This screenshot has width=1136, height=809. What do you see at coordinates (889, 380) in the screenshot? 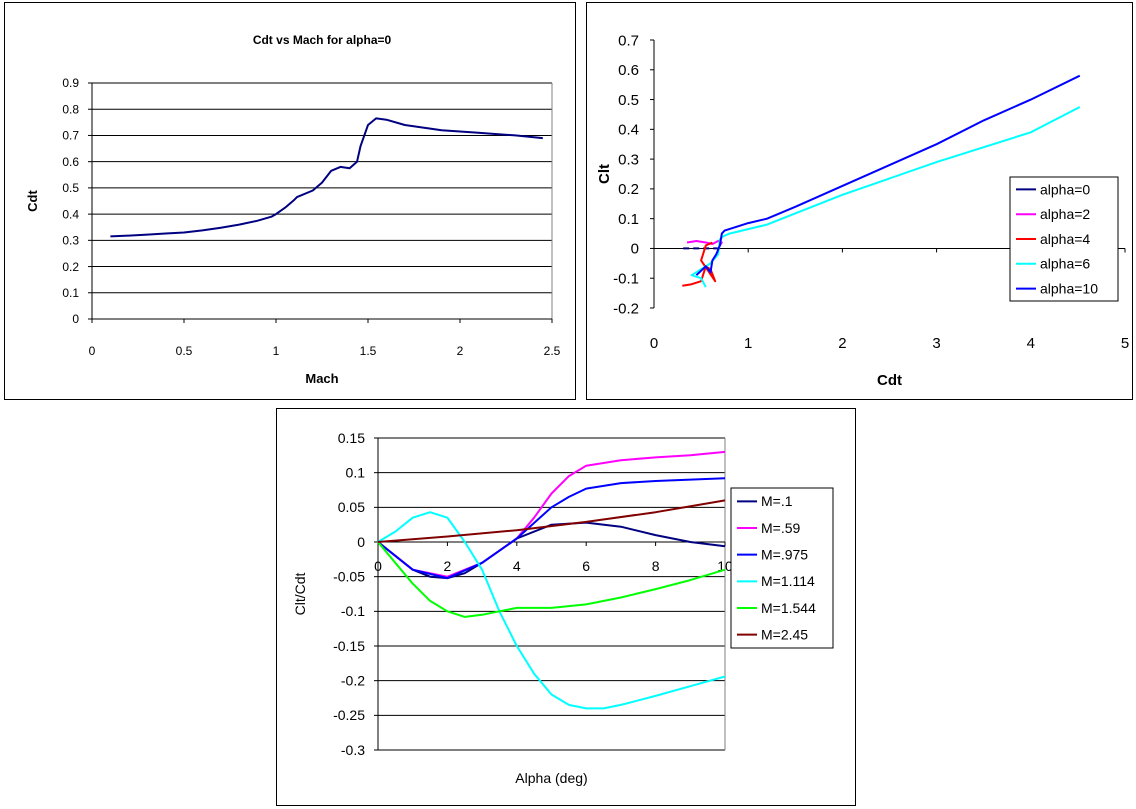
I see `x-axis-label: Cdt` at bounding box center [889, 380].